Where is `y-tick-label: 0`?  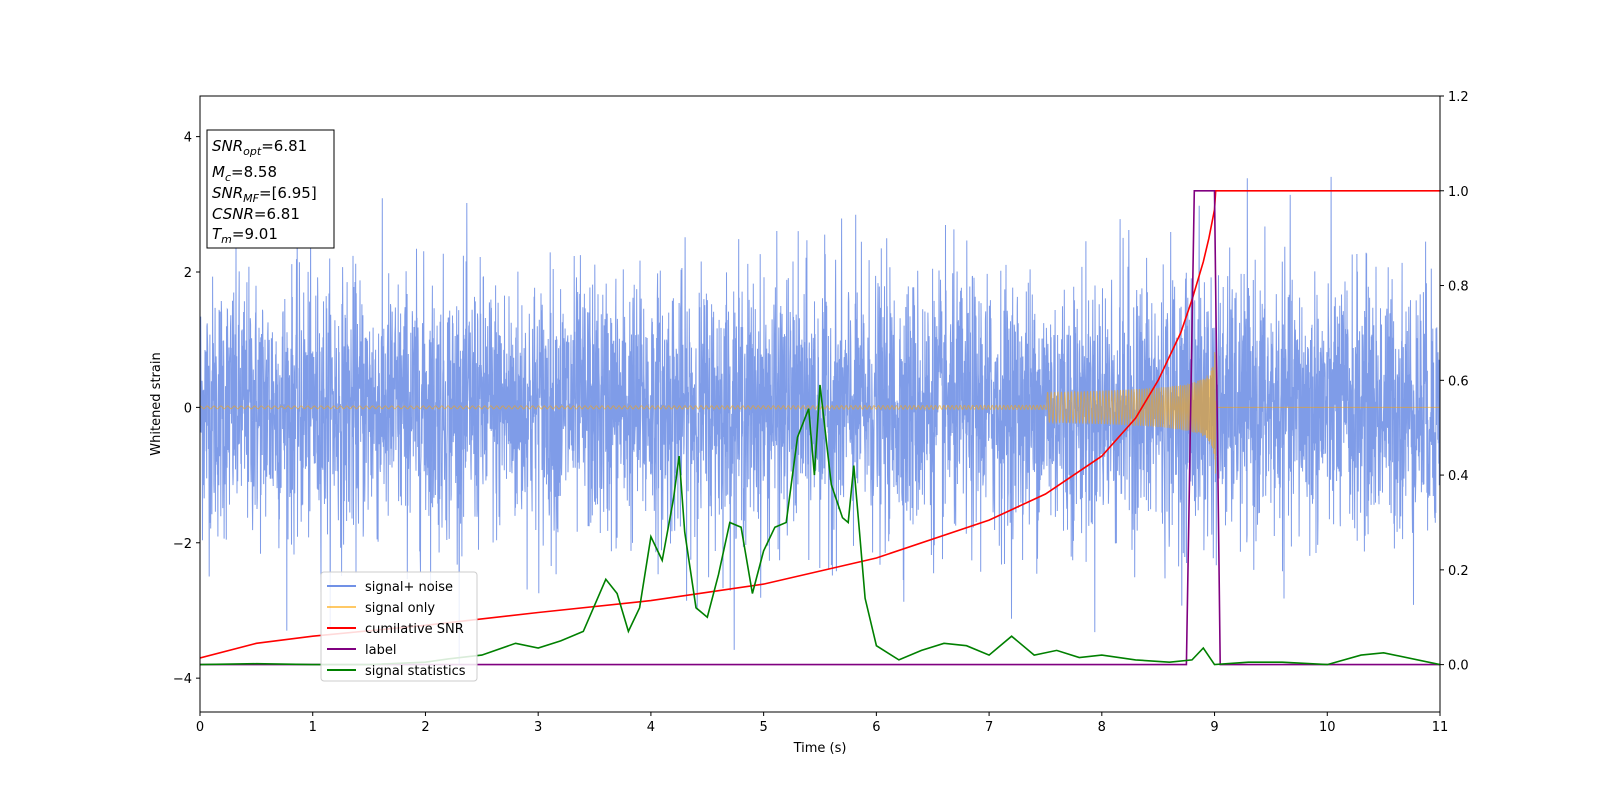 y-tick-label: 0 is located at coordinates (188, 408).